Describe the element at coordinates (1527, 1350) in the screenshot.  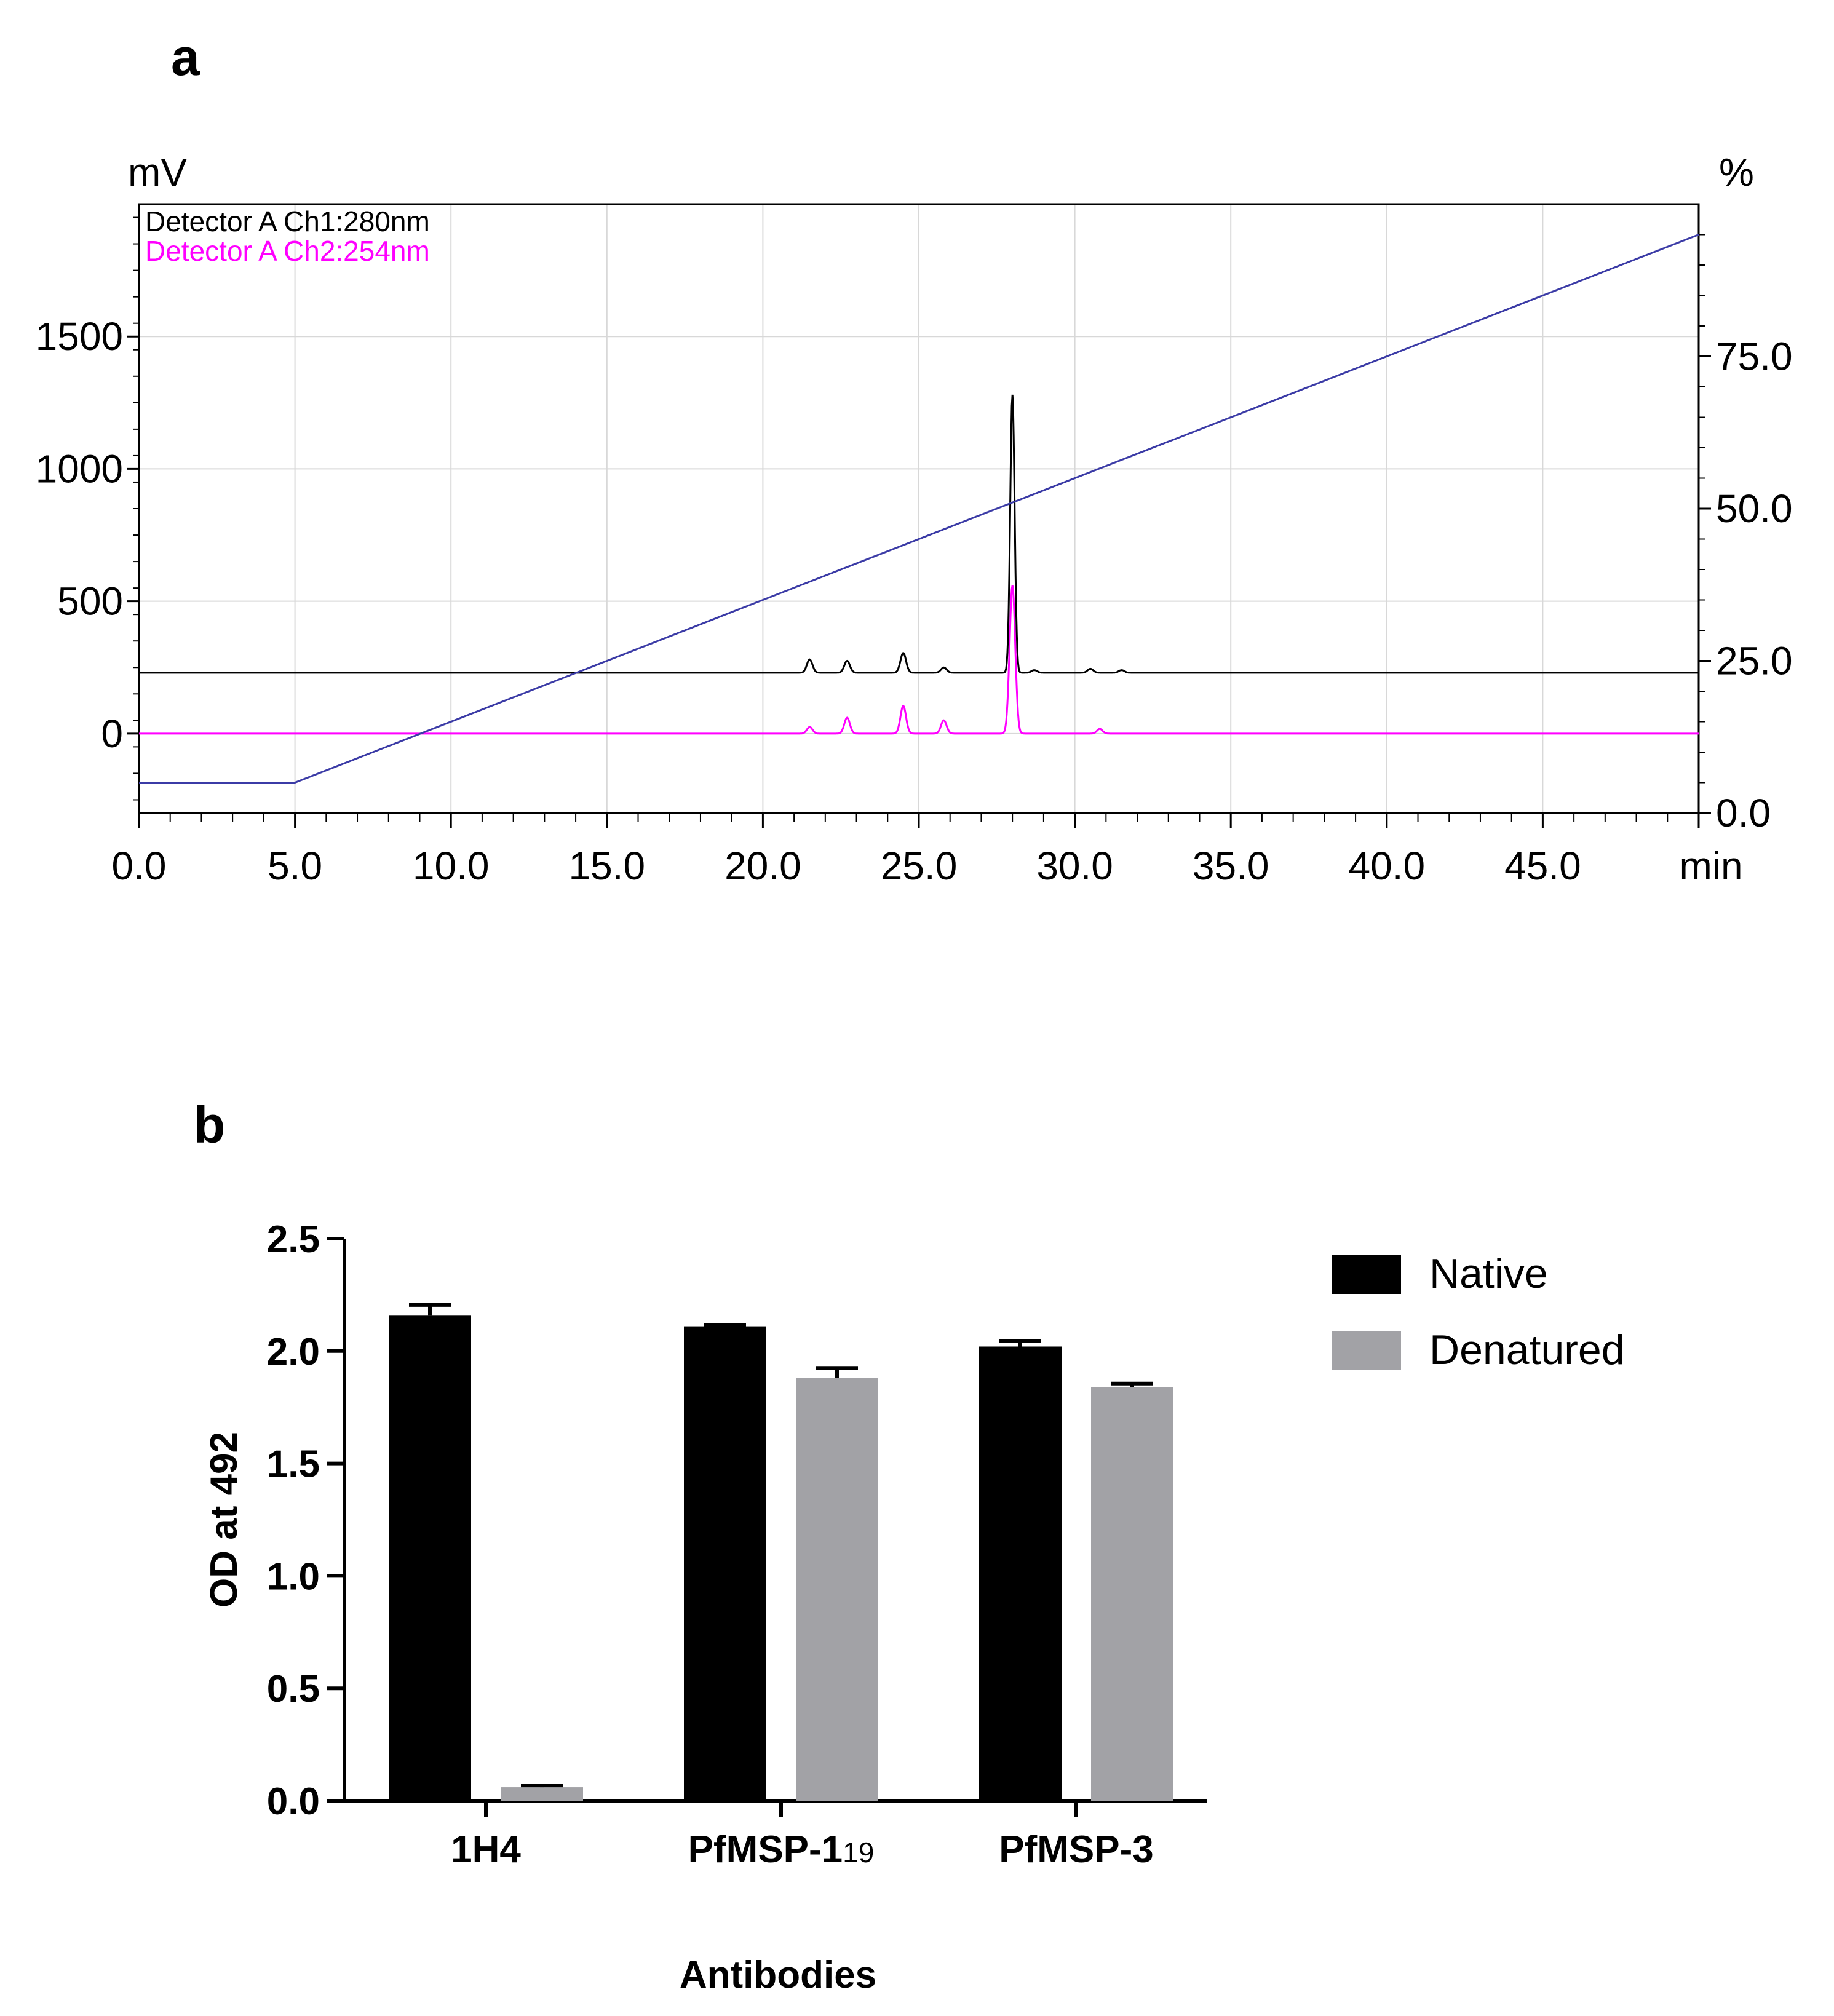
I see `legend-entry: Denatured` at that location.